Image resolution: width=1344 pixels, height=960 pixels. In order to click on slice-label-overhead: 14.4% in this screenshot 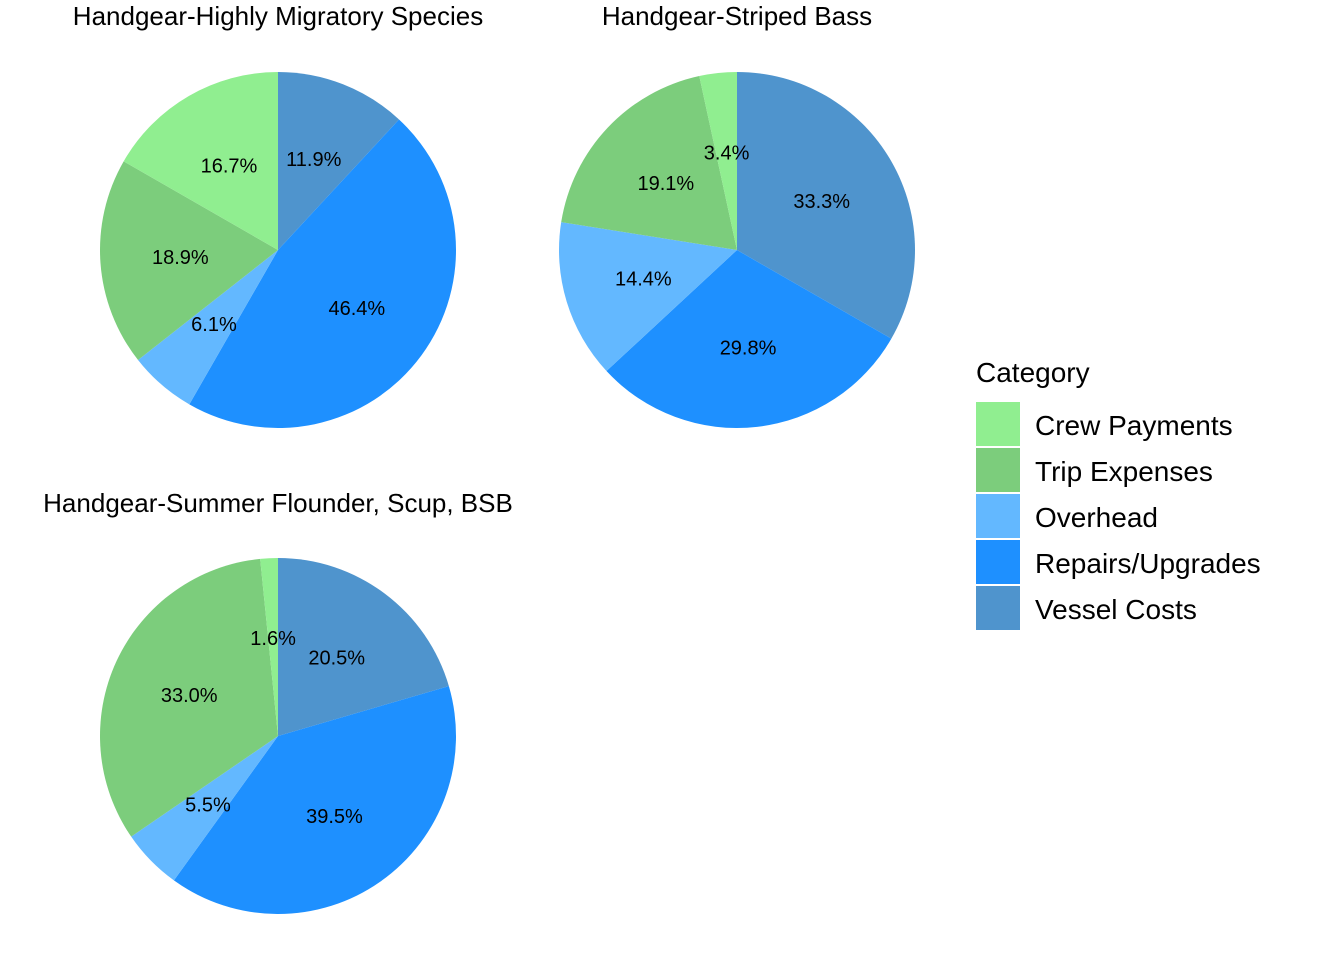, I will do `click(643, 279)`.